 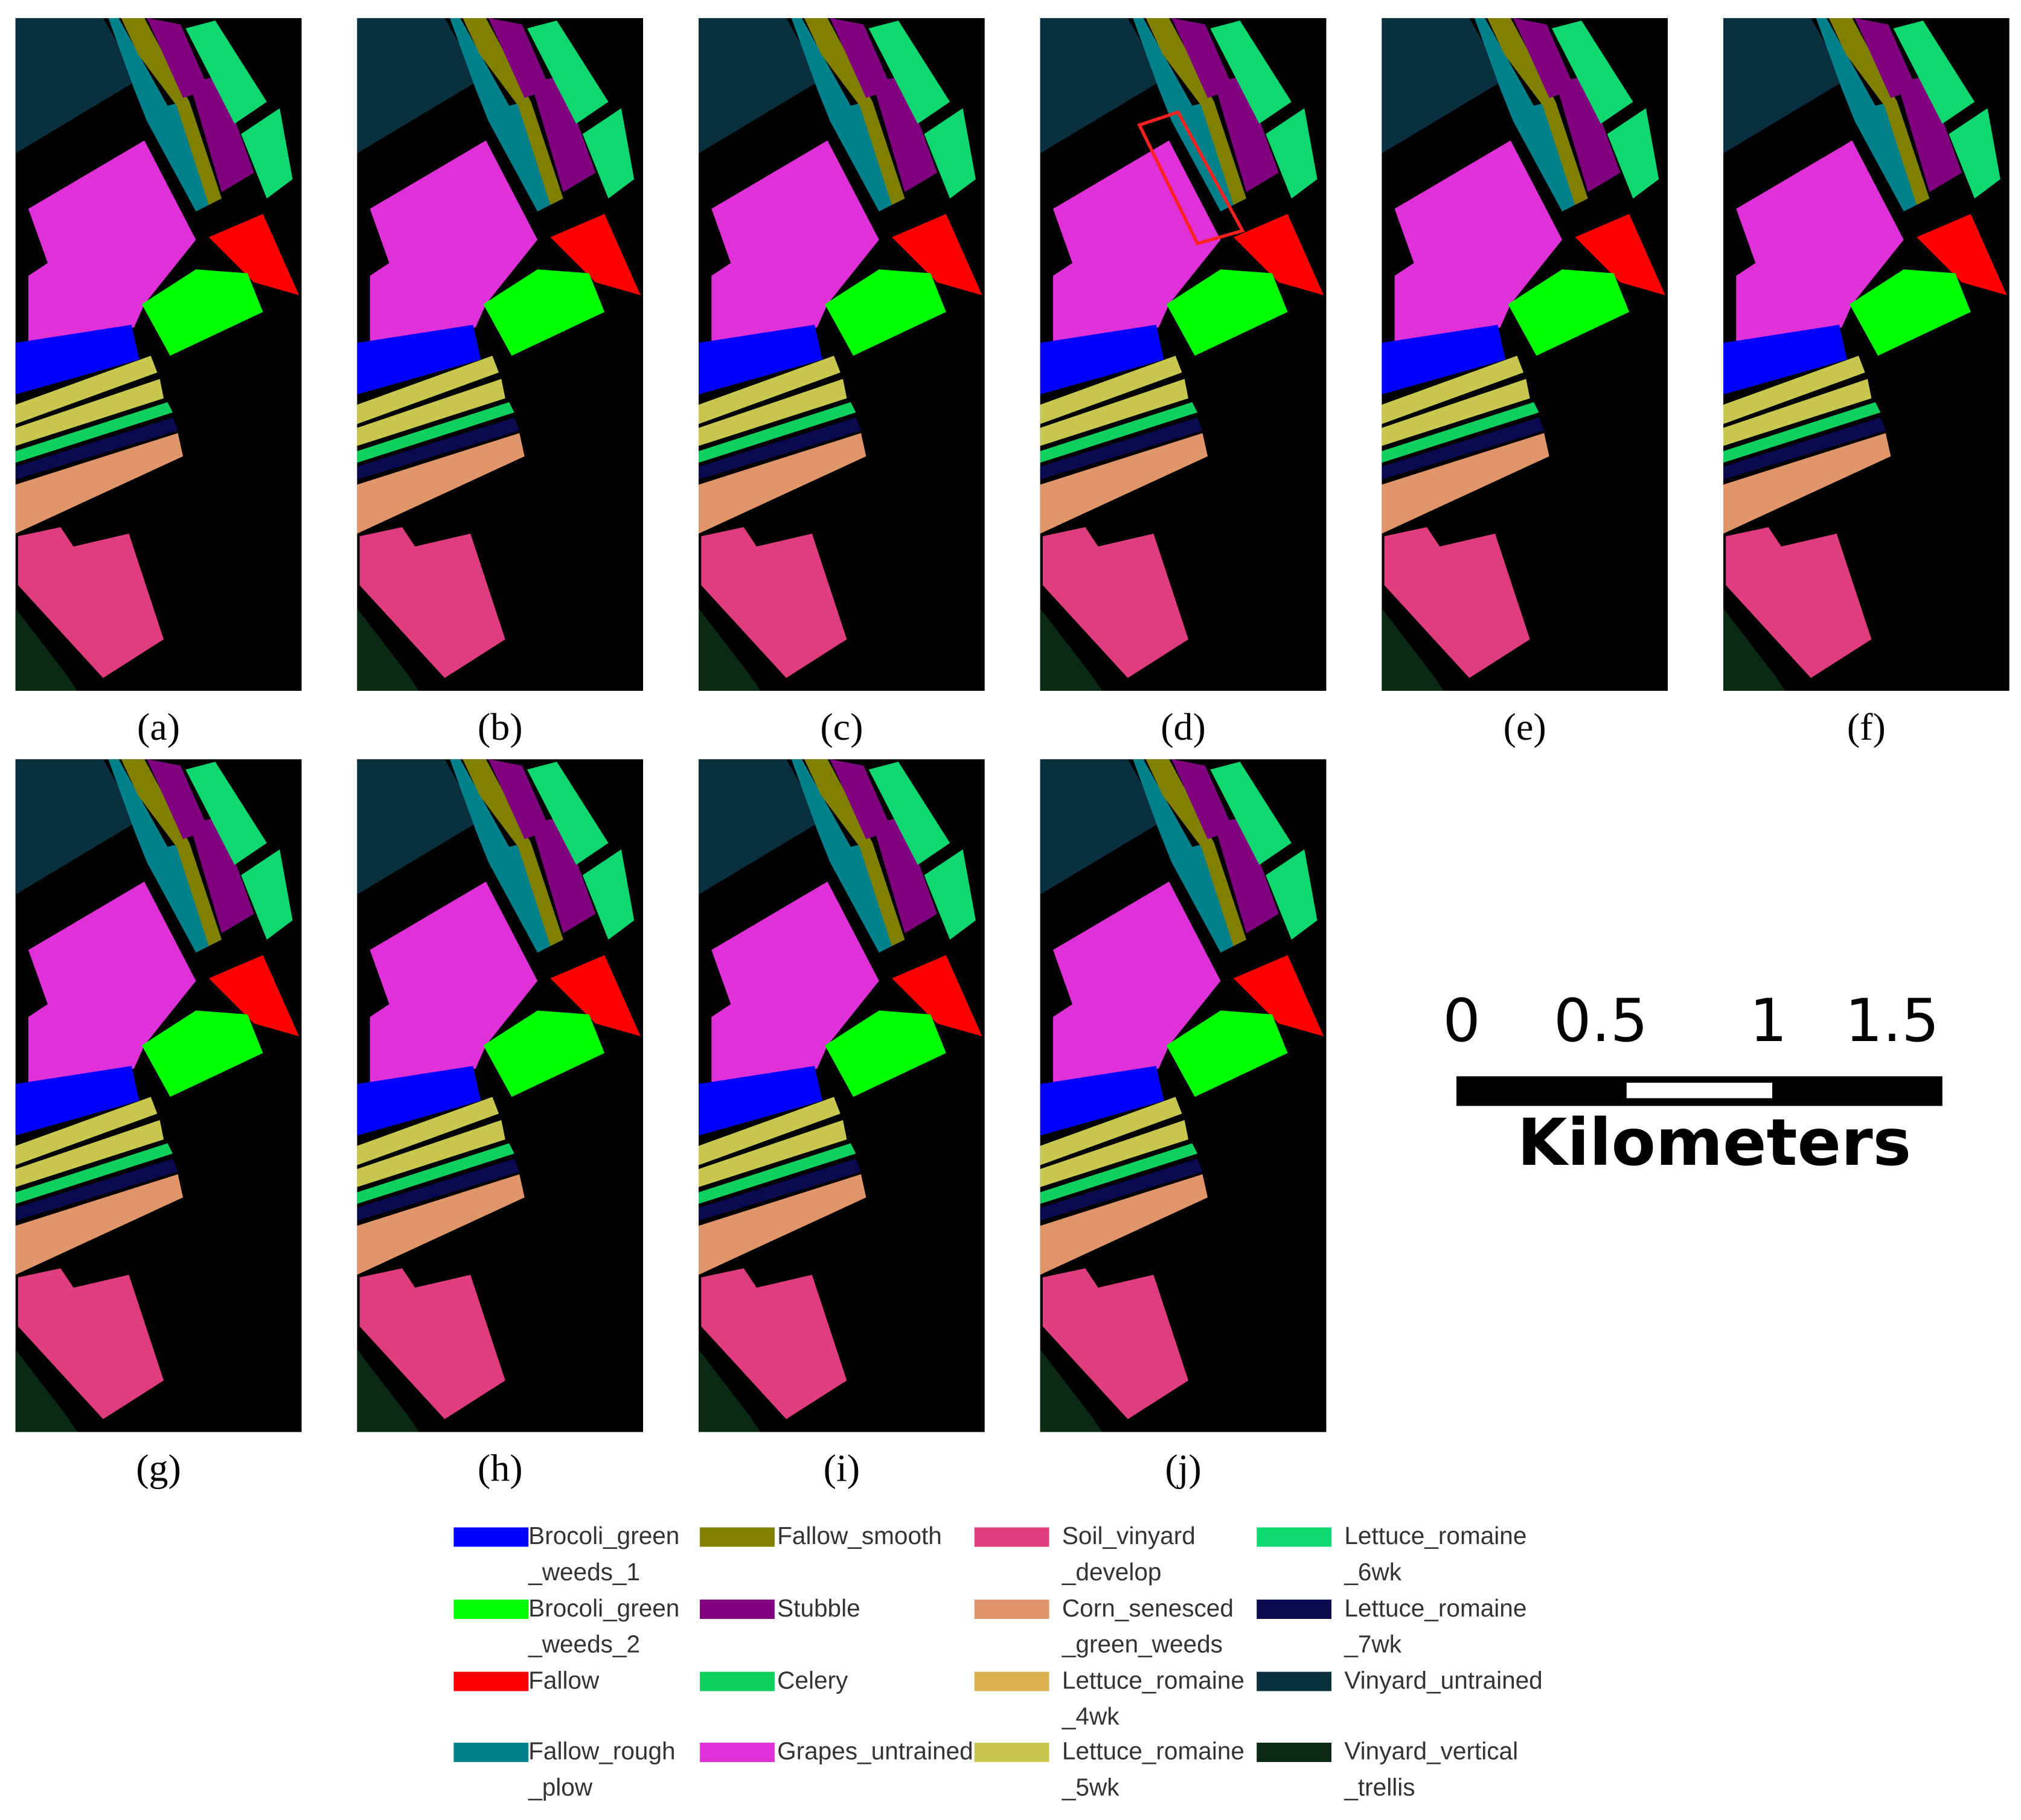 What do you see at coordinates (1431, 1751) in the screenshot?
I see `legend-label: Vinyard_vertical` at bounding box center [1431, 1751].